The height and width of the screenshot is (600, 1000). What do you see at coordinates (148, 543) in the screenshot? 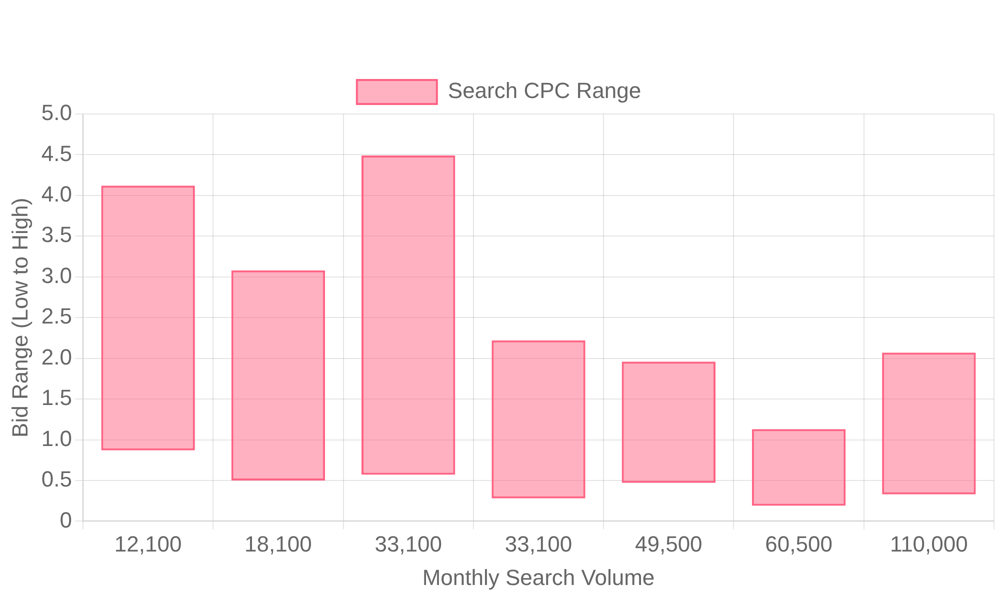
I see `x-tick-label: 12,100` at bounding box center [148, 543].